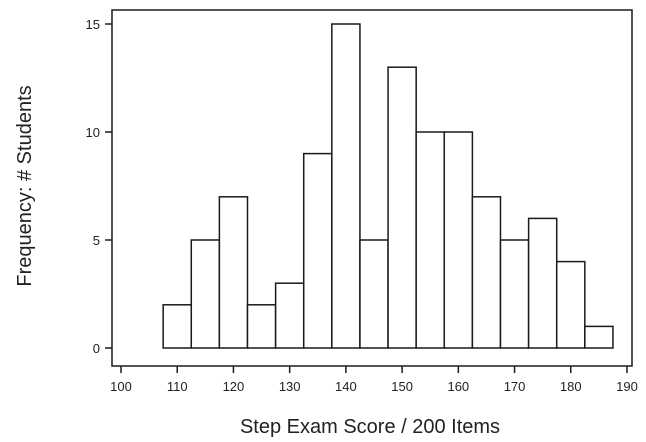 This screenshot has height=442, width=646. I want to click on x-tick-label: 180, so click(571, 386).